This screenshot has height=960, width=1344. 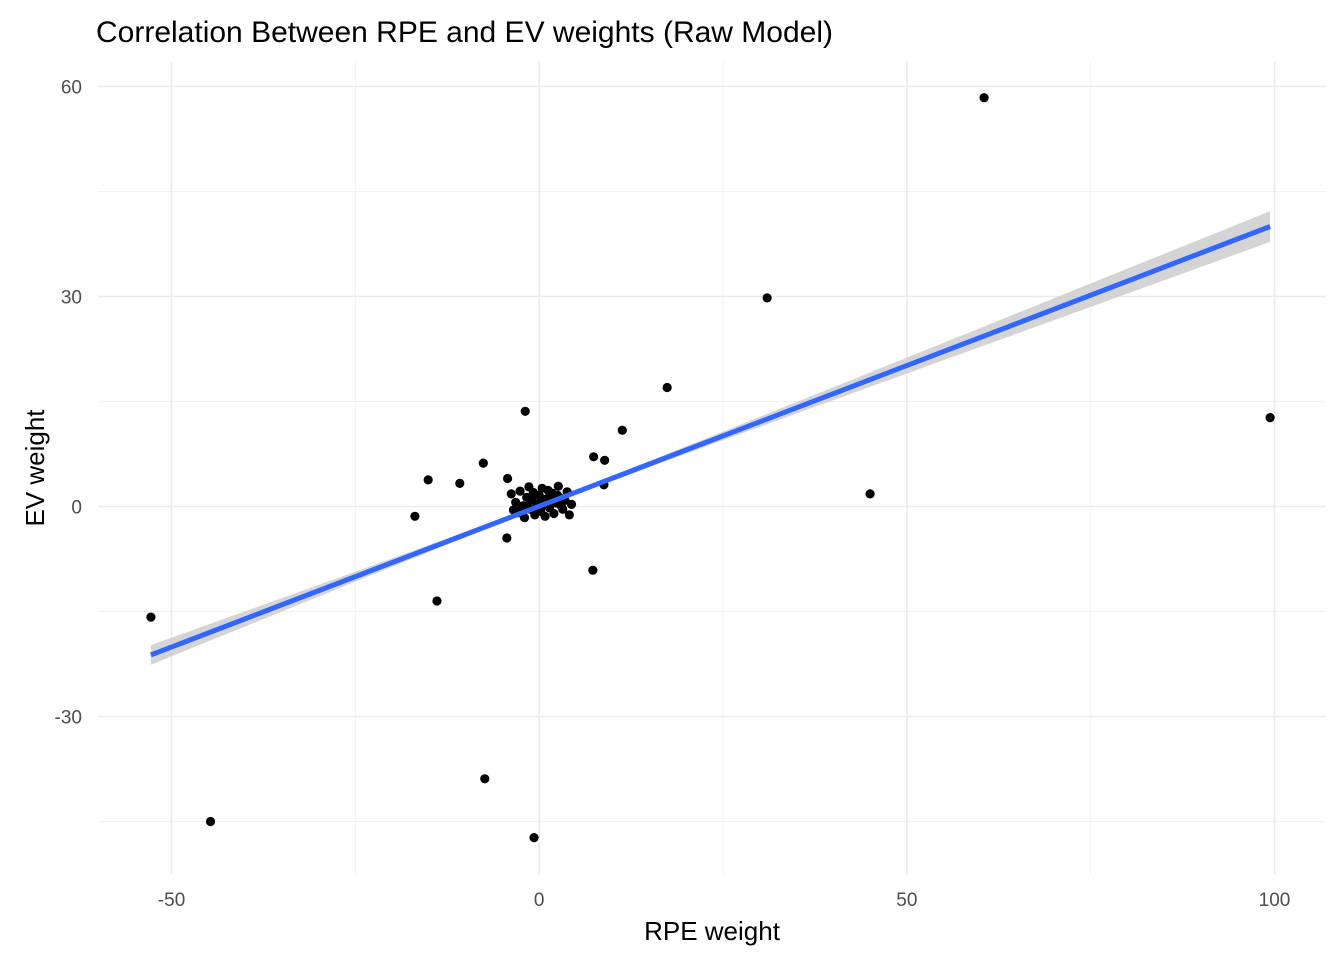 I want to click on y-axis-title: EV weight, so click(x=35, y=468).